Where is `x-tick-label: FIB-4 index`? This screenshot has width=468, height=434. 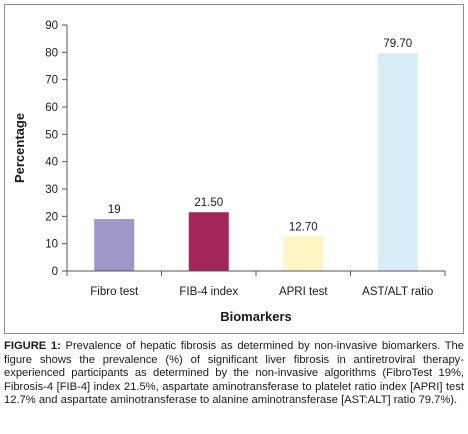 x-tick-label: FIB-4 index is located at coordinates (208, 292).